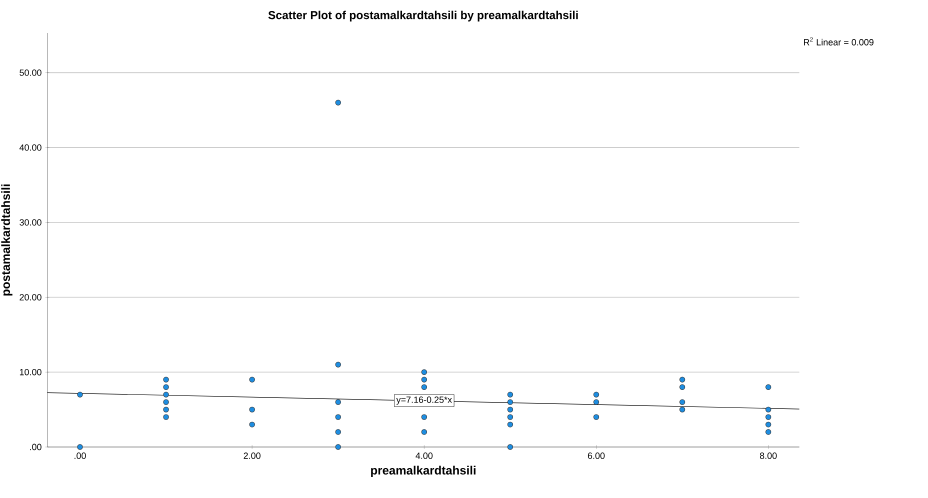 Image resolution: width=928 pixels, height=498 pixels. Describe the element at coordinates (252, 455) in the screenshot. I see `x-tick-label: 2.00` at that location.